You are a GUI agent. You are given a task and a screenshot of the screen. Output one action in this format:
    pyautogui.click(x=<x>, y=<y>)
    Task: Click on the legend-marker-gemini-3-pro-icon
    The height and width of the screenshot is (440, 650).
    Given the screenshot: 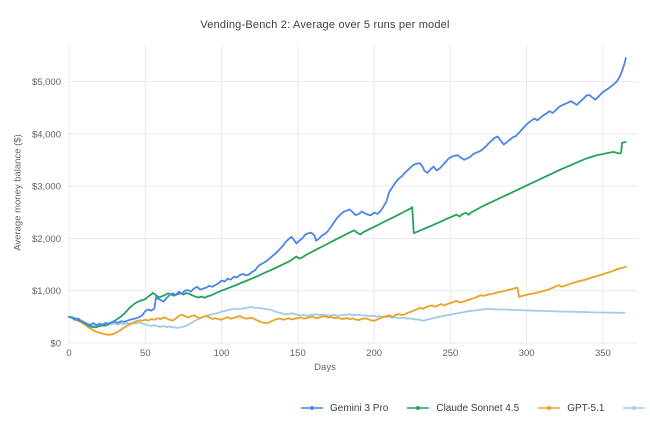 What is the action you would take?
    pyautogui.click(x=312, y=408)
    